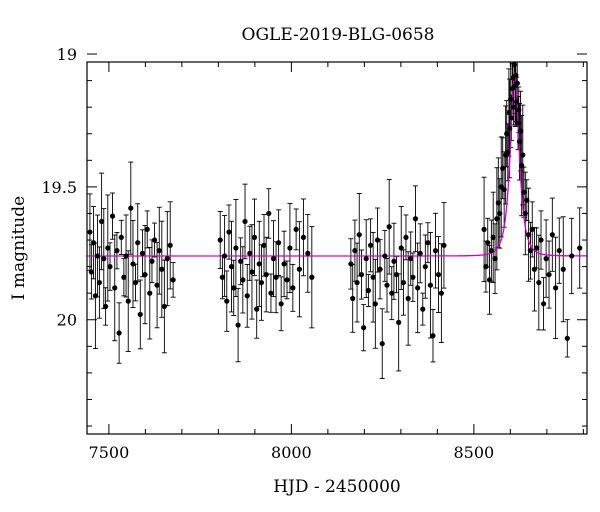 This screenshot has height=512, width=600. I want to click on y-axis-label: I magnitude, so click(19, 248).